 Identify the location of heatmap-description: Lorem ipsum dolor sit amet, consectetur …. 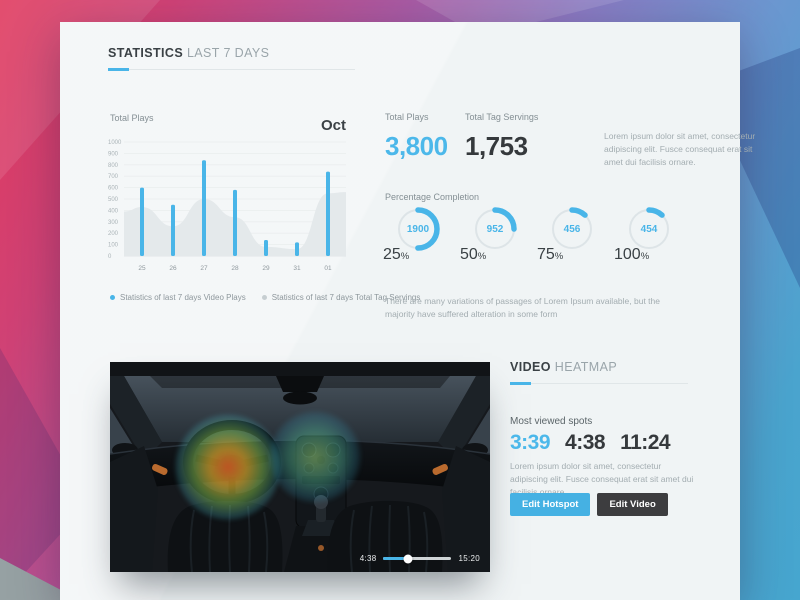
(602, 479).